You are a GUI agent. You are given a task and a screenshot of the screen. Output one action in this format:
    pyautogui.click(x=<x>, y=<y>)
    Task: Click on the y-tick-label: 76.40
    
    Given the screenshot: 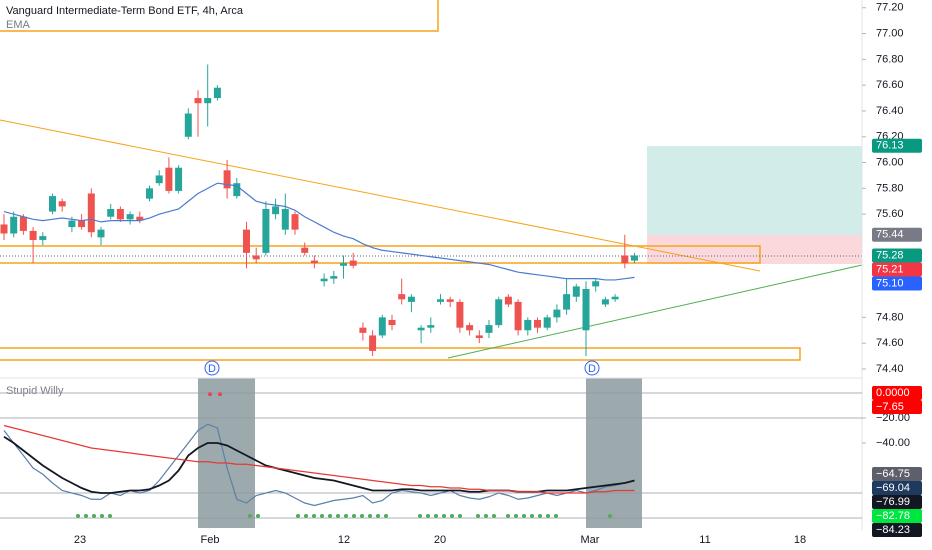 What is the action you would take?
    pyautogui.click(x=890, y=111)
    